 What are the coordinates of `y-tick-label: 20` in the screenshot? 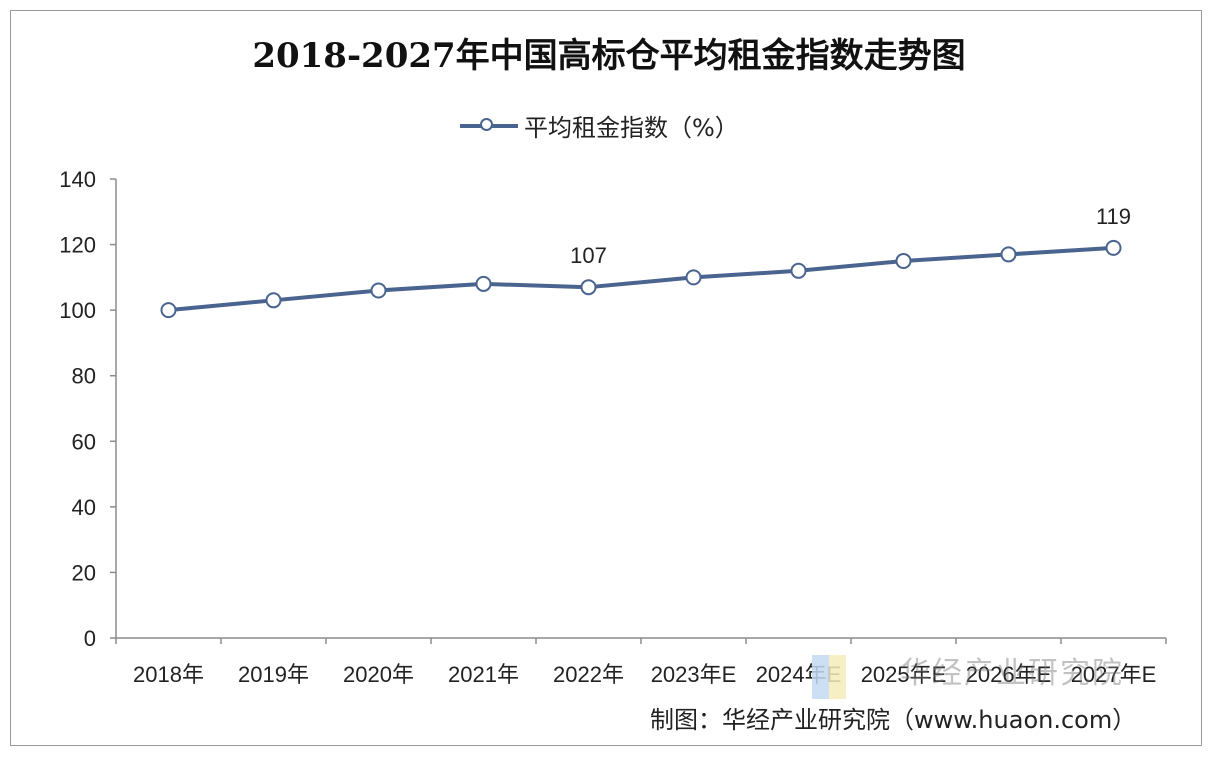 It's located at (84, 572).